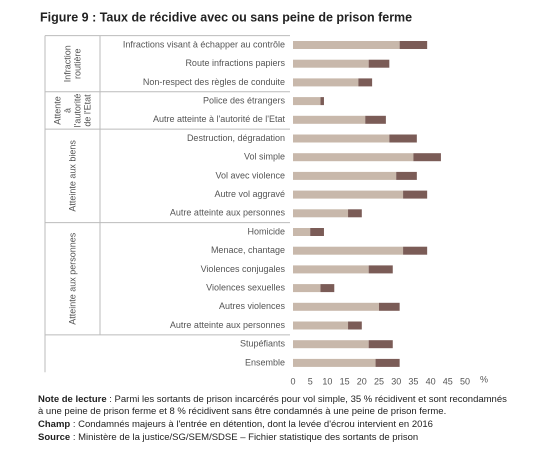 This screenshot has width=534, height=462. I want to click on note-label: Champ, so click(54, 424).